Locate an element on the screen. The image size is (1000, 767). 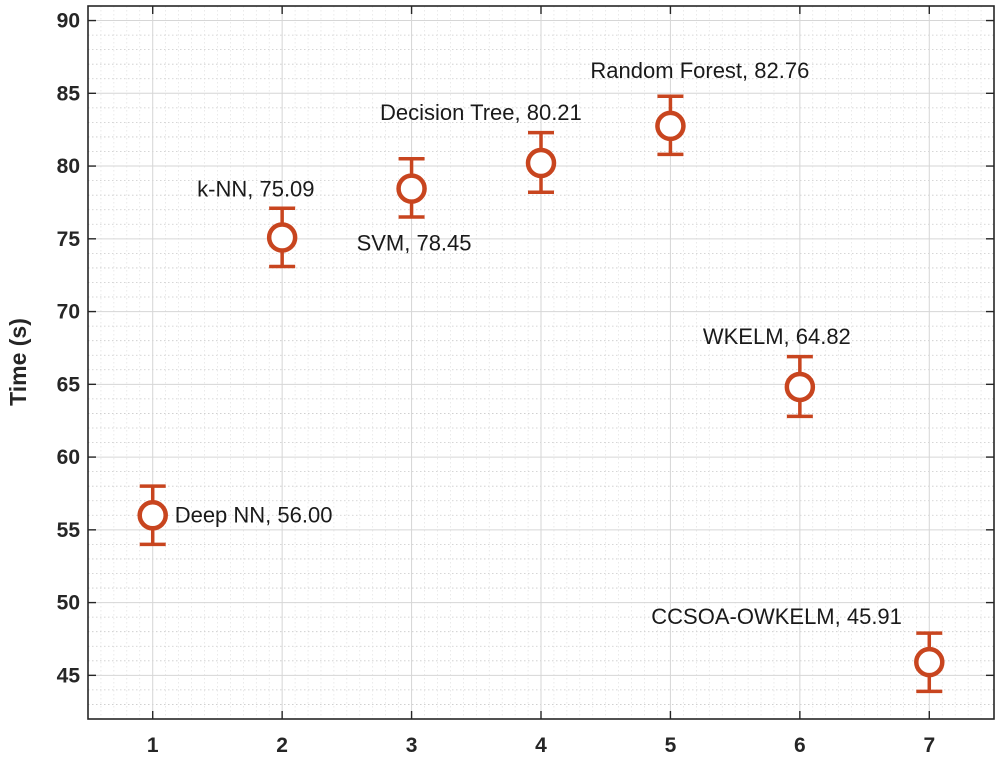
y-tick-label: 60 is located at coordinates (68, 457).